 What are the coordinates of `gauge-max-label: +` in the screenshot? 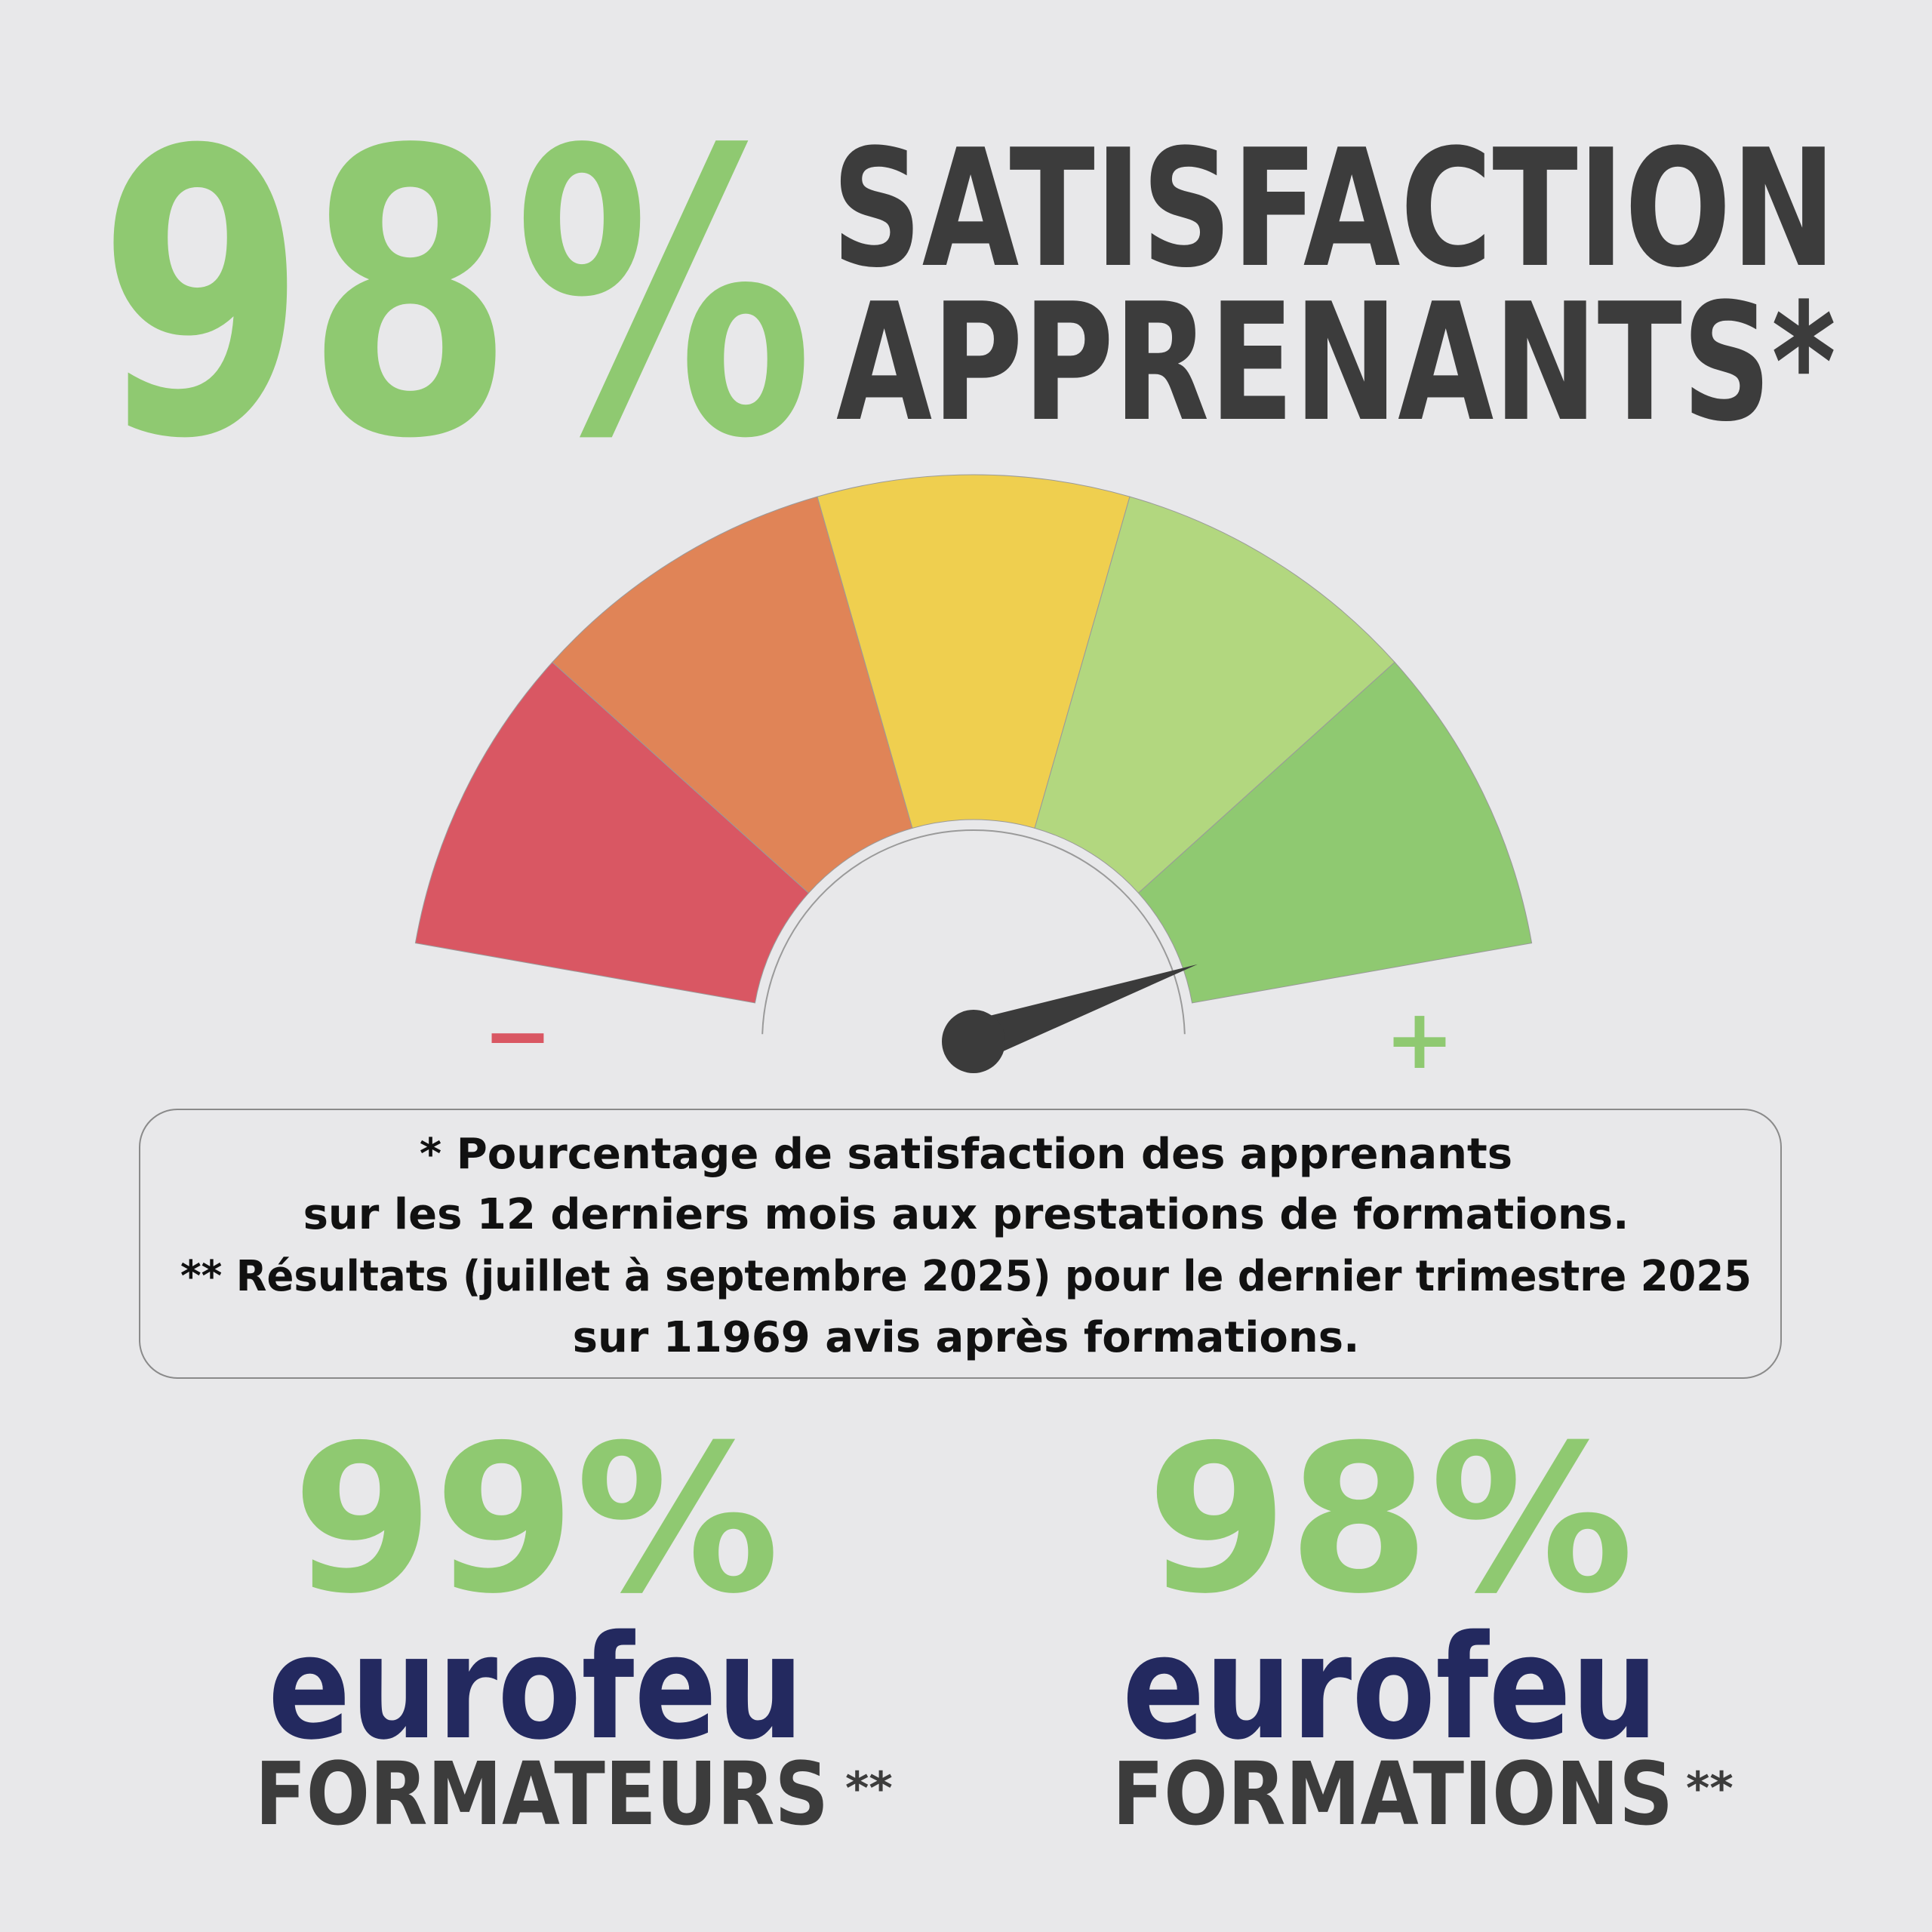 It's located at (1419, 1039).